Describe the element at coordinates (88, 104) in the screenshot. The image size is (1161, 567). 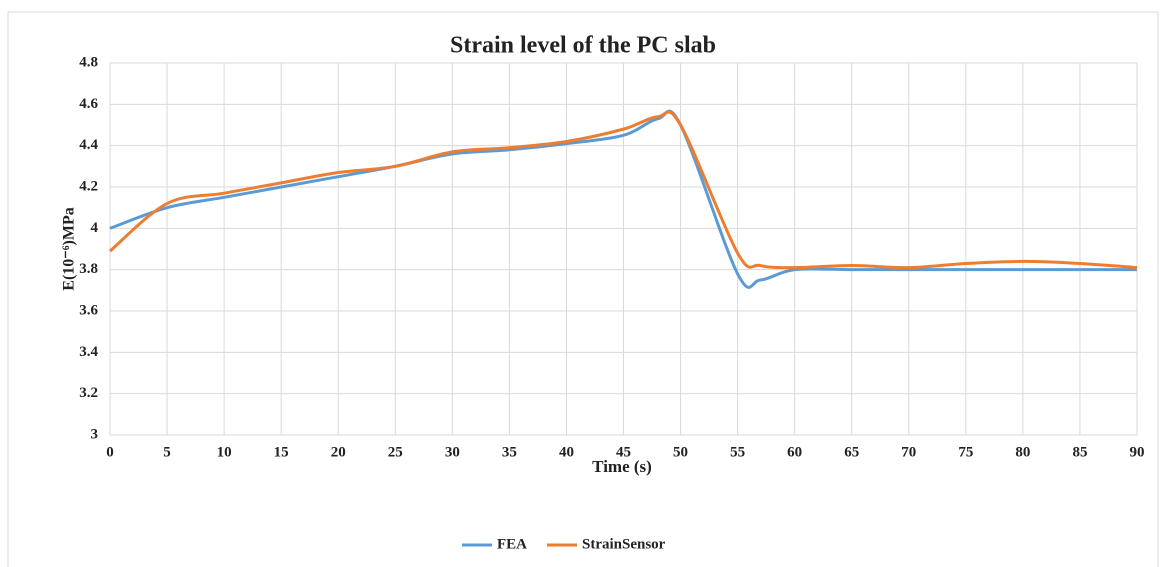
I see `y-tick-label: 4.6` at that location.